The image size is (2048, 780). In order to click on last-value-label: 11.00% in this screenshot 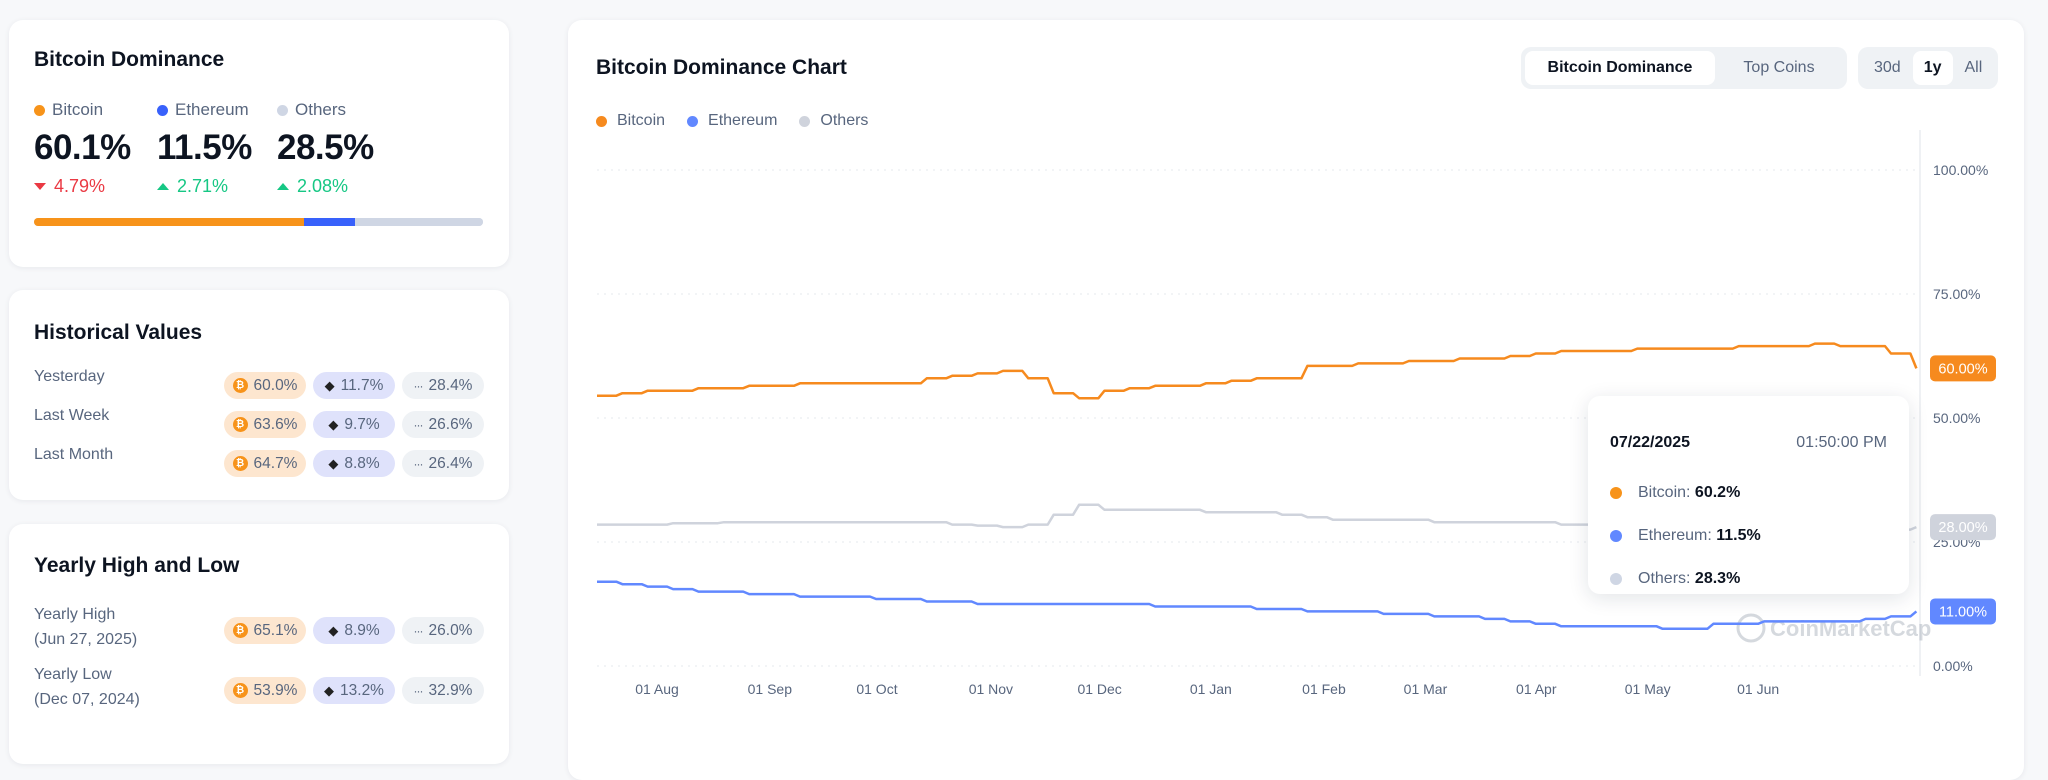, I will do `click(1963, 612)`.